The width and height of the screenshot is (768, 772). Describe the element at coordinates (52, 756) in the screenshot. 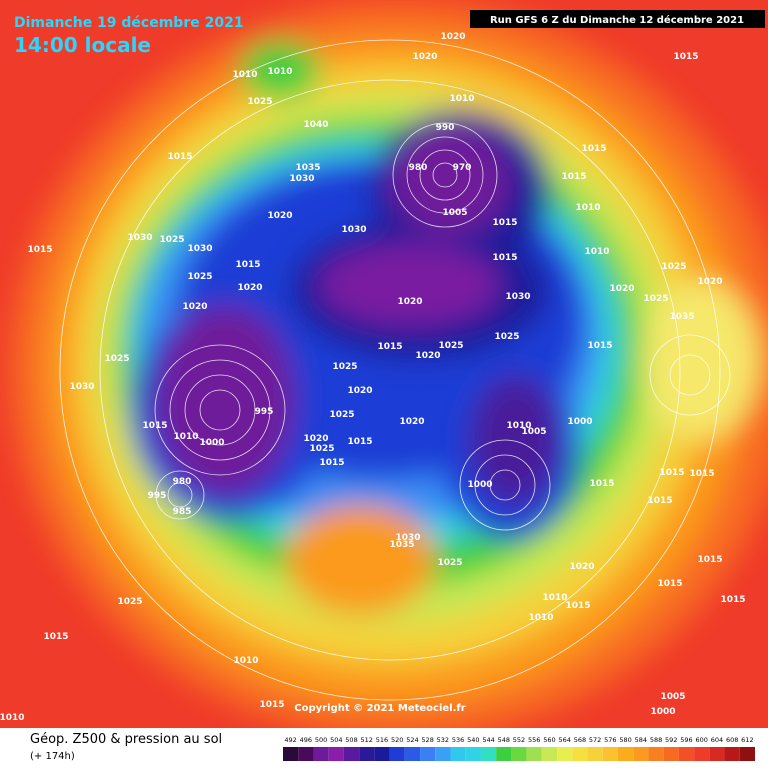

I see `footer-lead: (+ 174h)` at that location.